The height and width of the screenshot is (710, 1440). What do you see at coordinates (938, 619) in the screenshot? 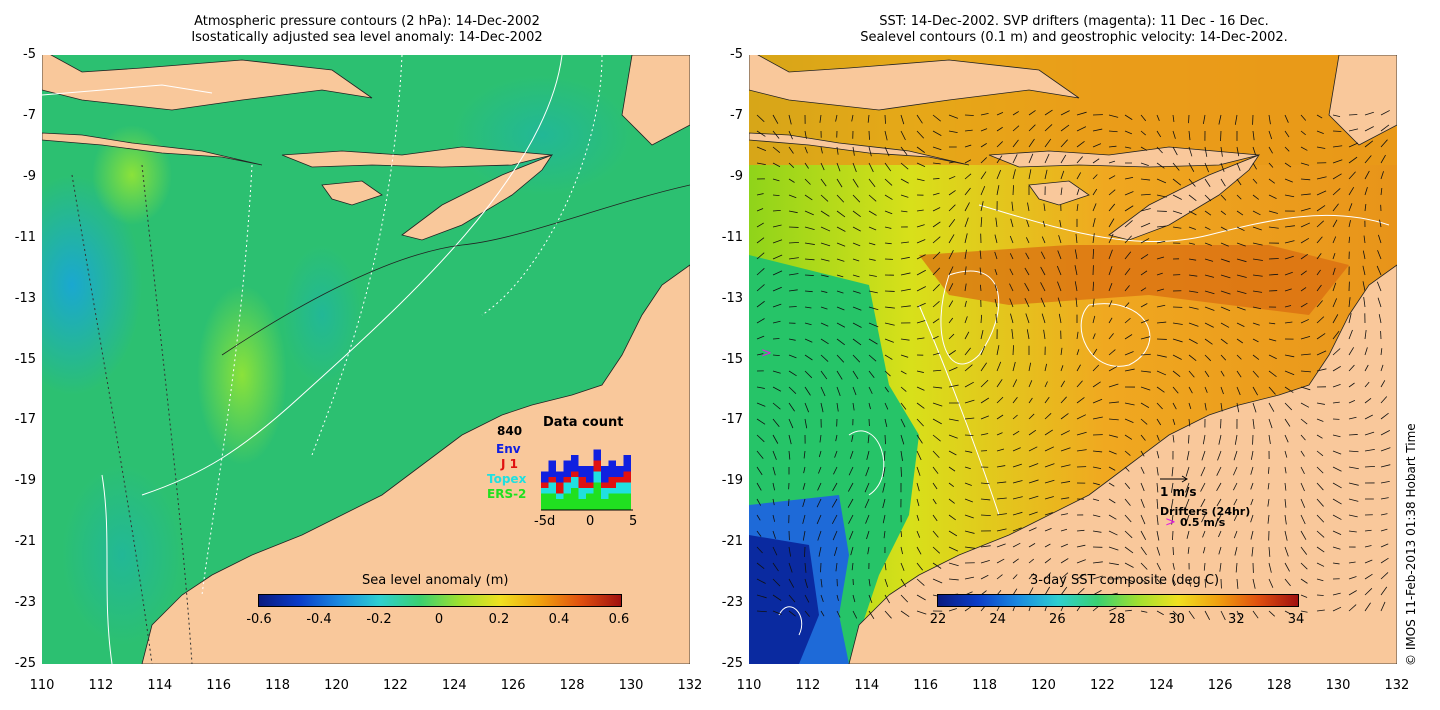
I see `right-colorbar-tick-label: 22` at bounding box center [938, 619].